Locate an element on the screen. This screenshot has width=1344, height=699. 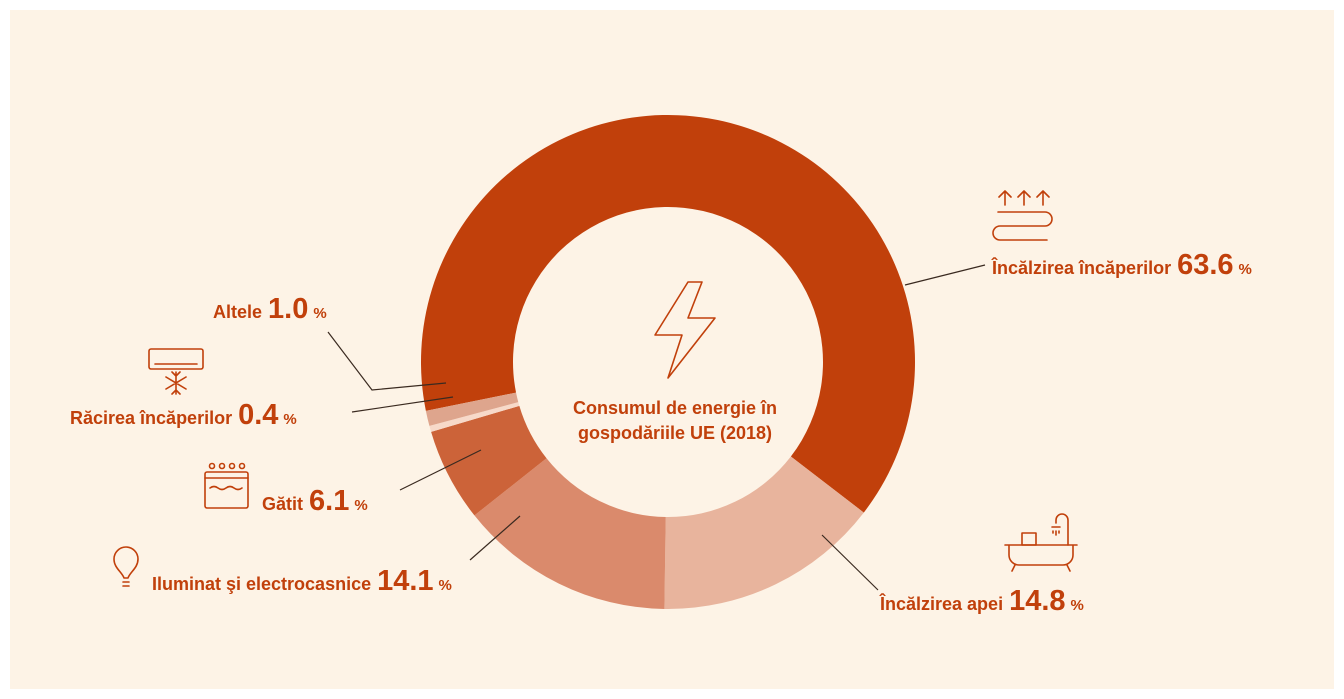
air-conditioner-icon is located at coordinates (176, 371).